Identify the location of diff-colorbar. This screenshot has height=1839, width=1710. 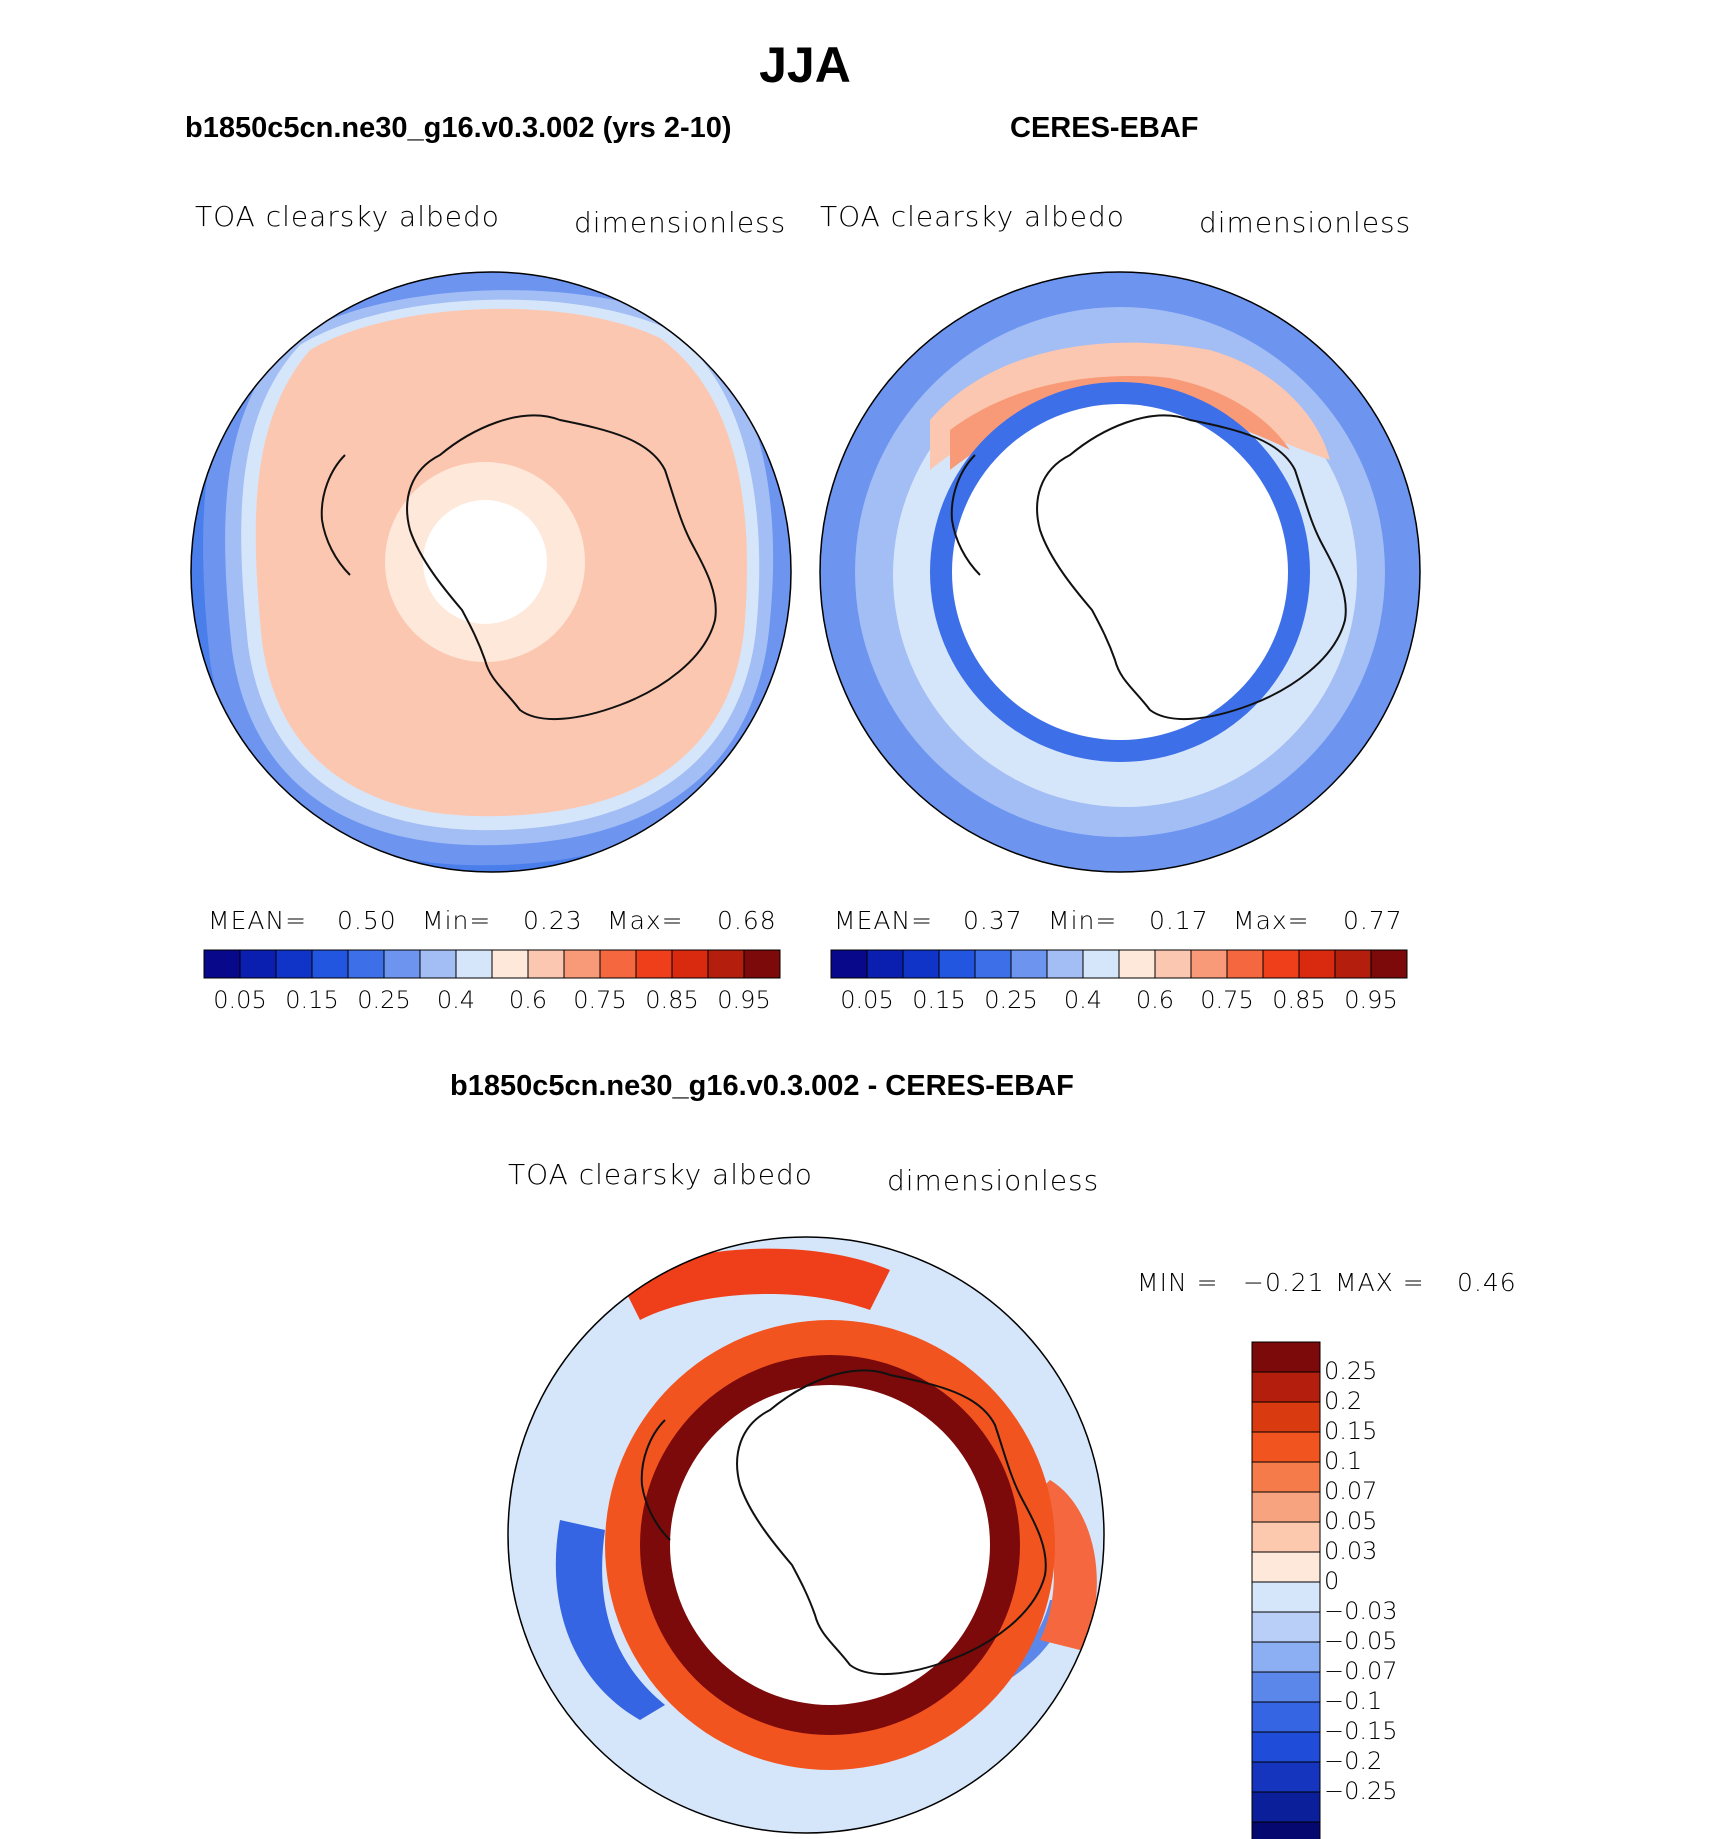
(1286, 1590).